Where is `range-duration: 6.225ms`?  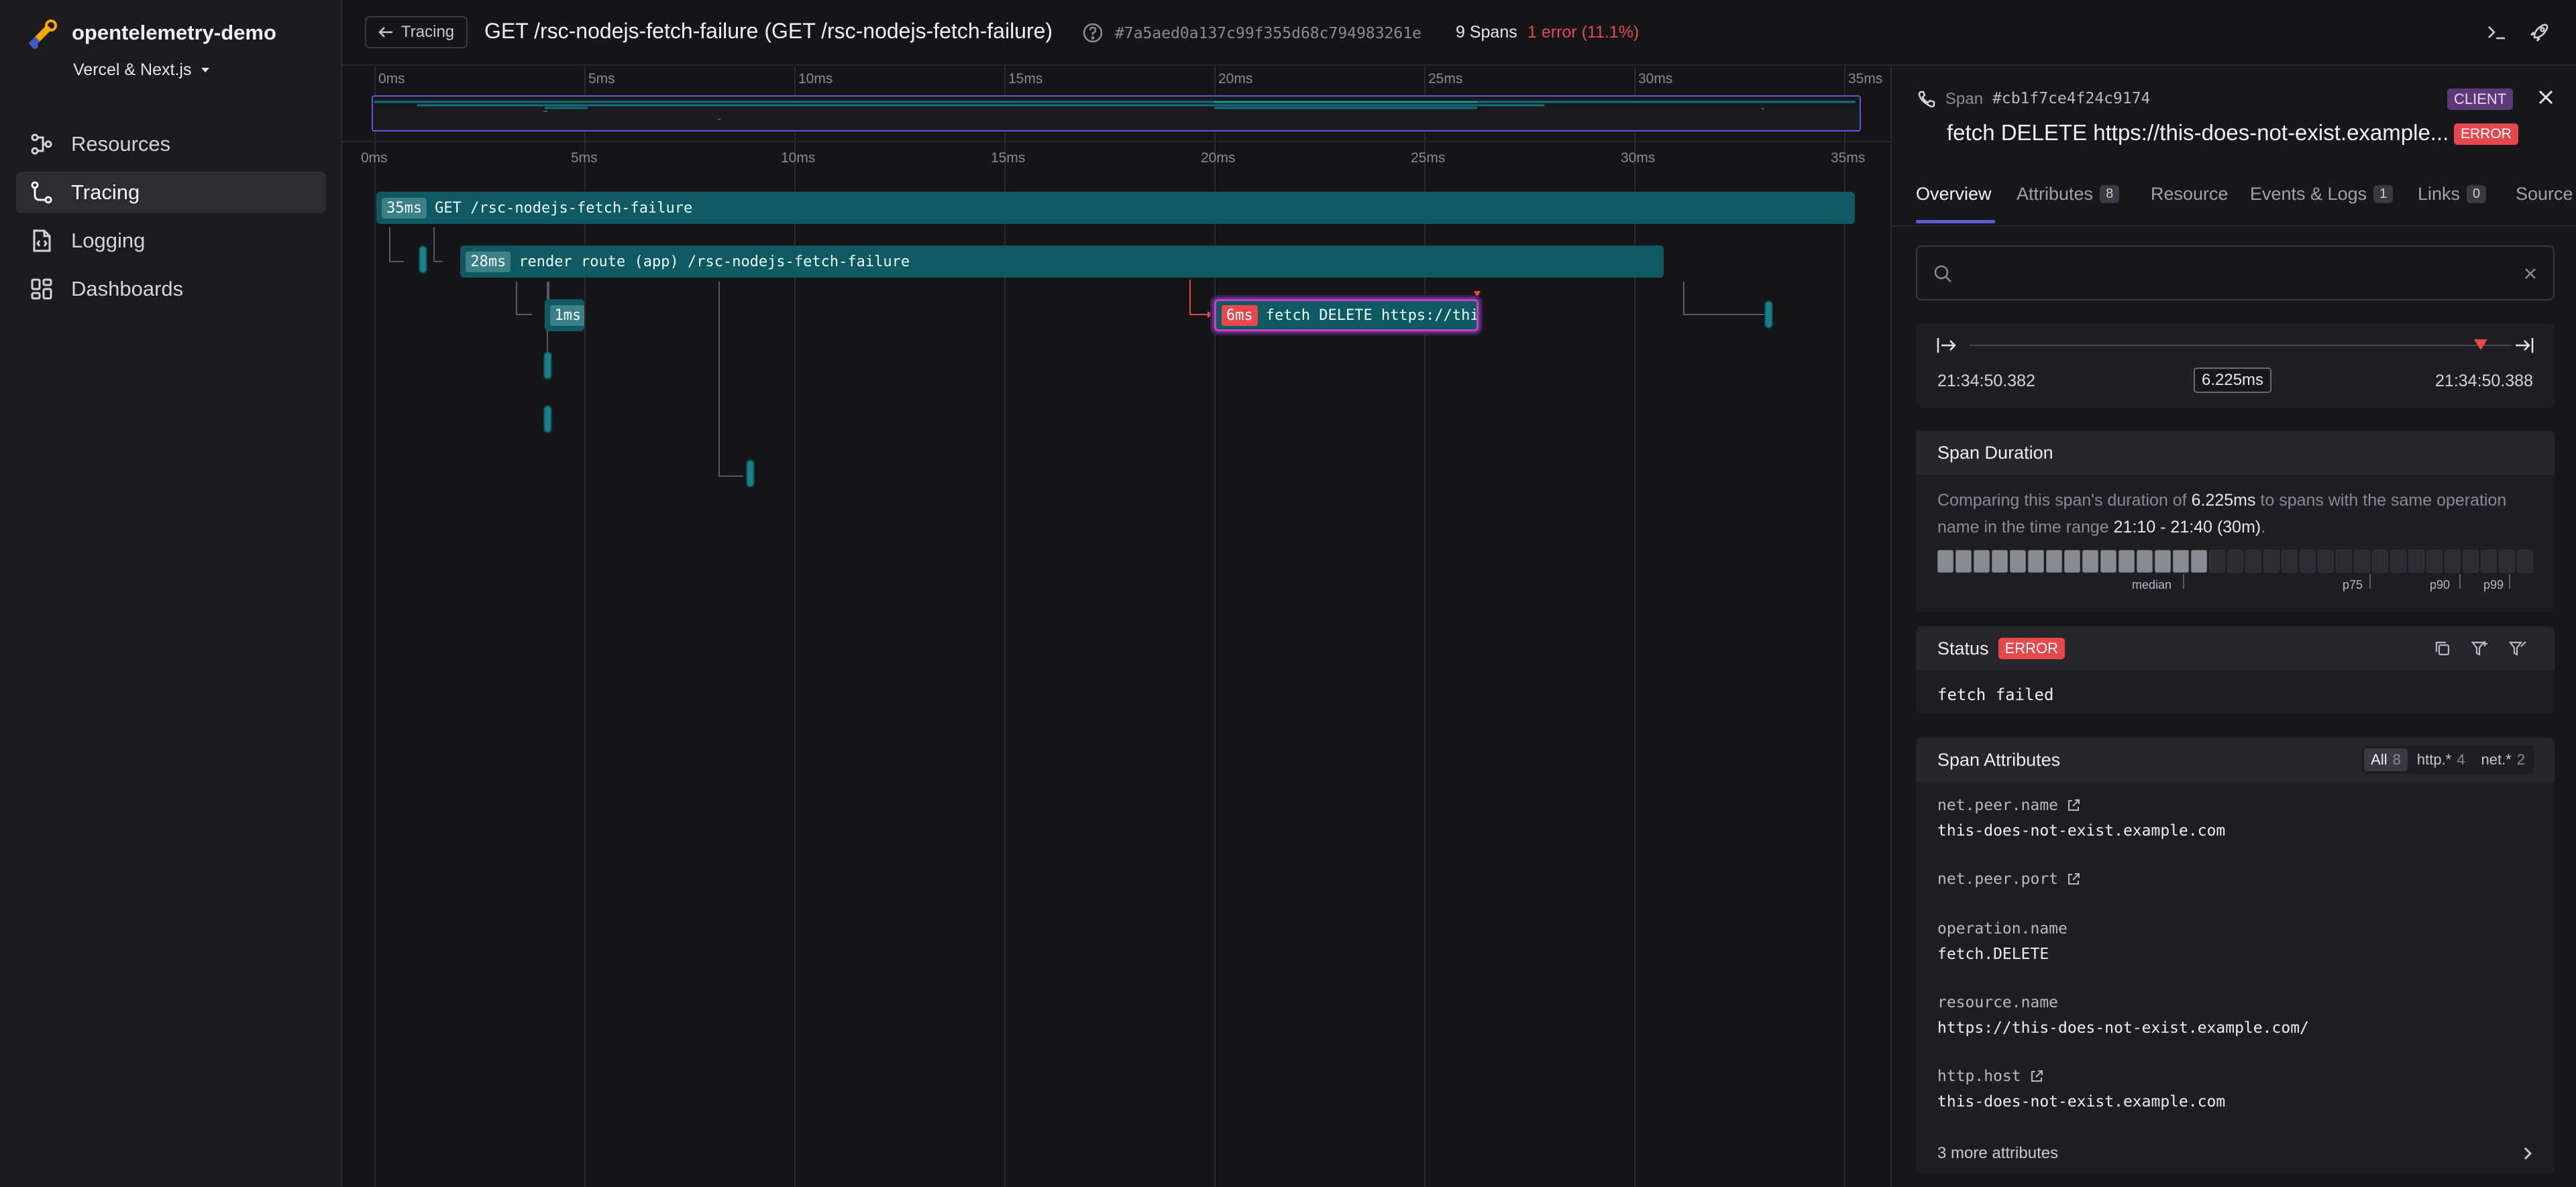
range-duration: 6.225ms is located at coordinates (2233, 381).